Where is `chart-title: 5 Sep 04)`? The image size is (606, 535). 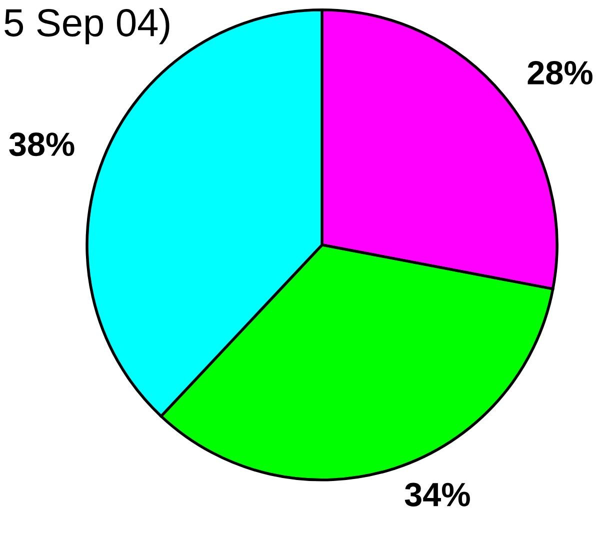 chart-title: 5 Sep 04) is located at coordinates (87, 26).